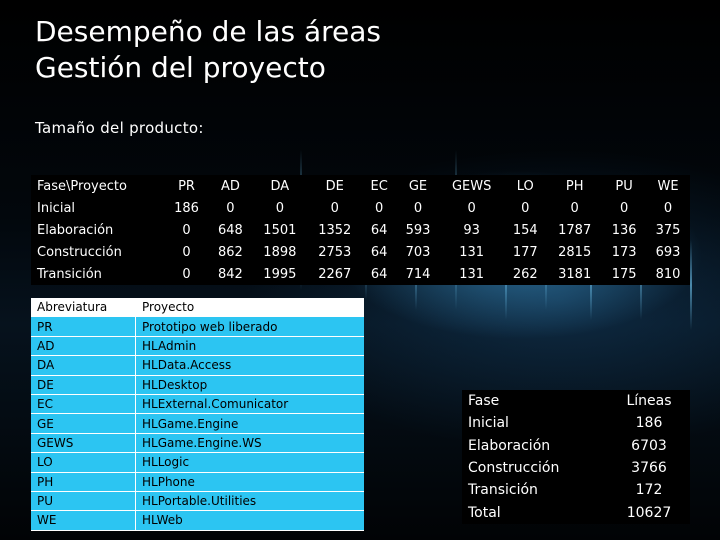 This screenshot has width=720, height=540. Describe the element at coordinates (83, 385) in the screenshot. I see `table-cell: DE` at that location.